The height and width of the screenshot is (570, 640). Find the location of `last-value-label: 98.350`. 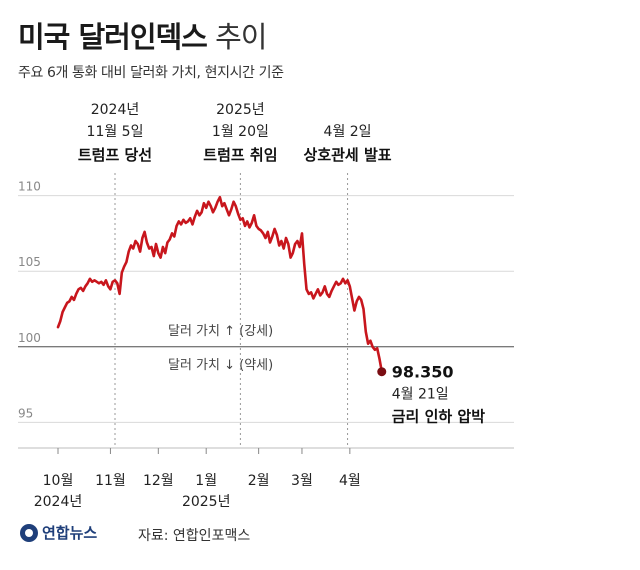

last-value-label: 98.350 is located at coordinates (423, 372).